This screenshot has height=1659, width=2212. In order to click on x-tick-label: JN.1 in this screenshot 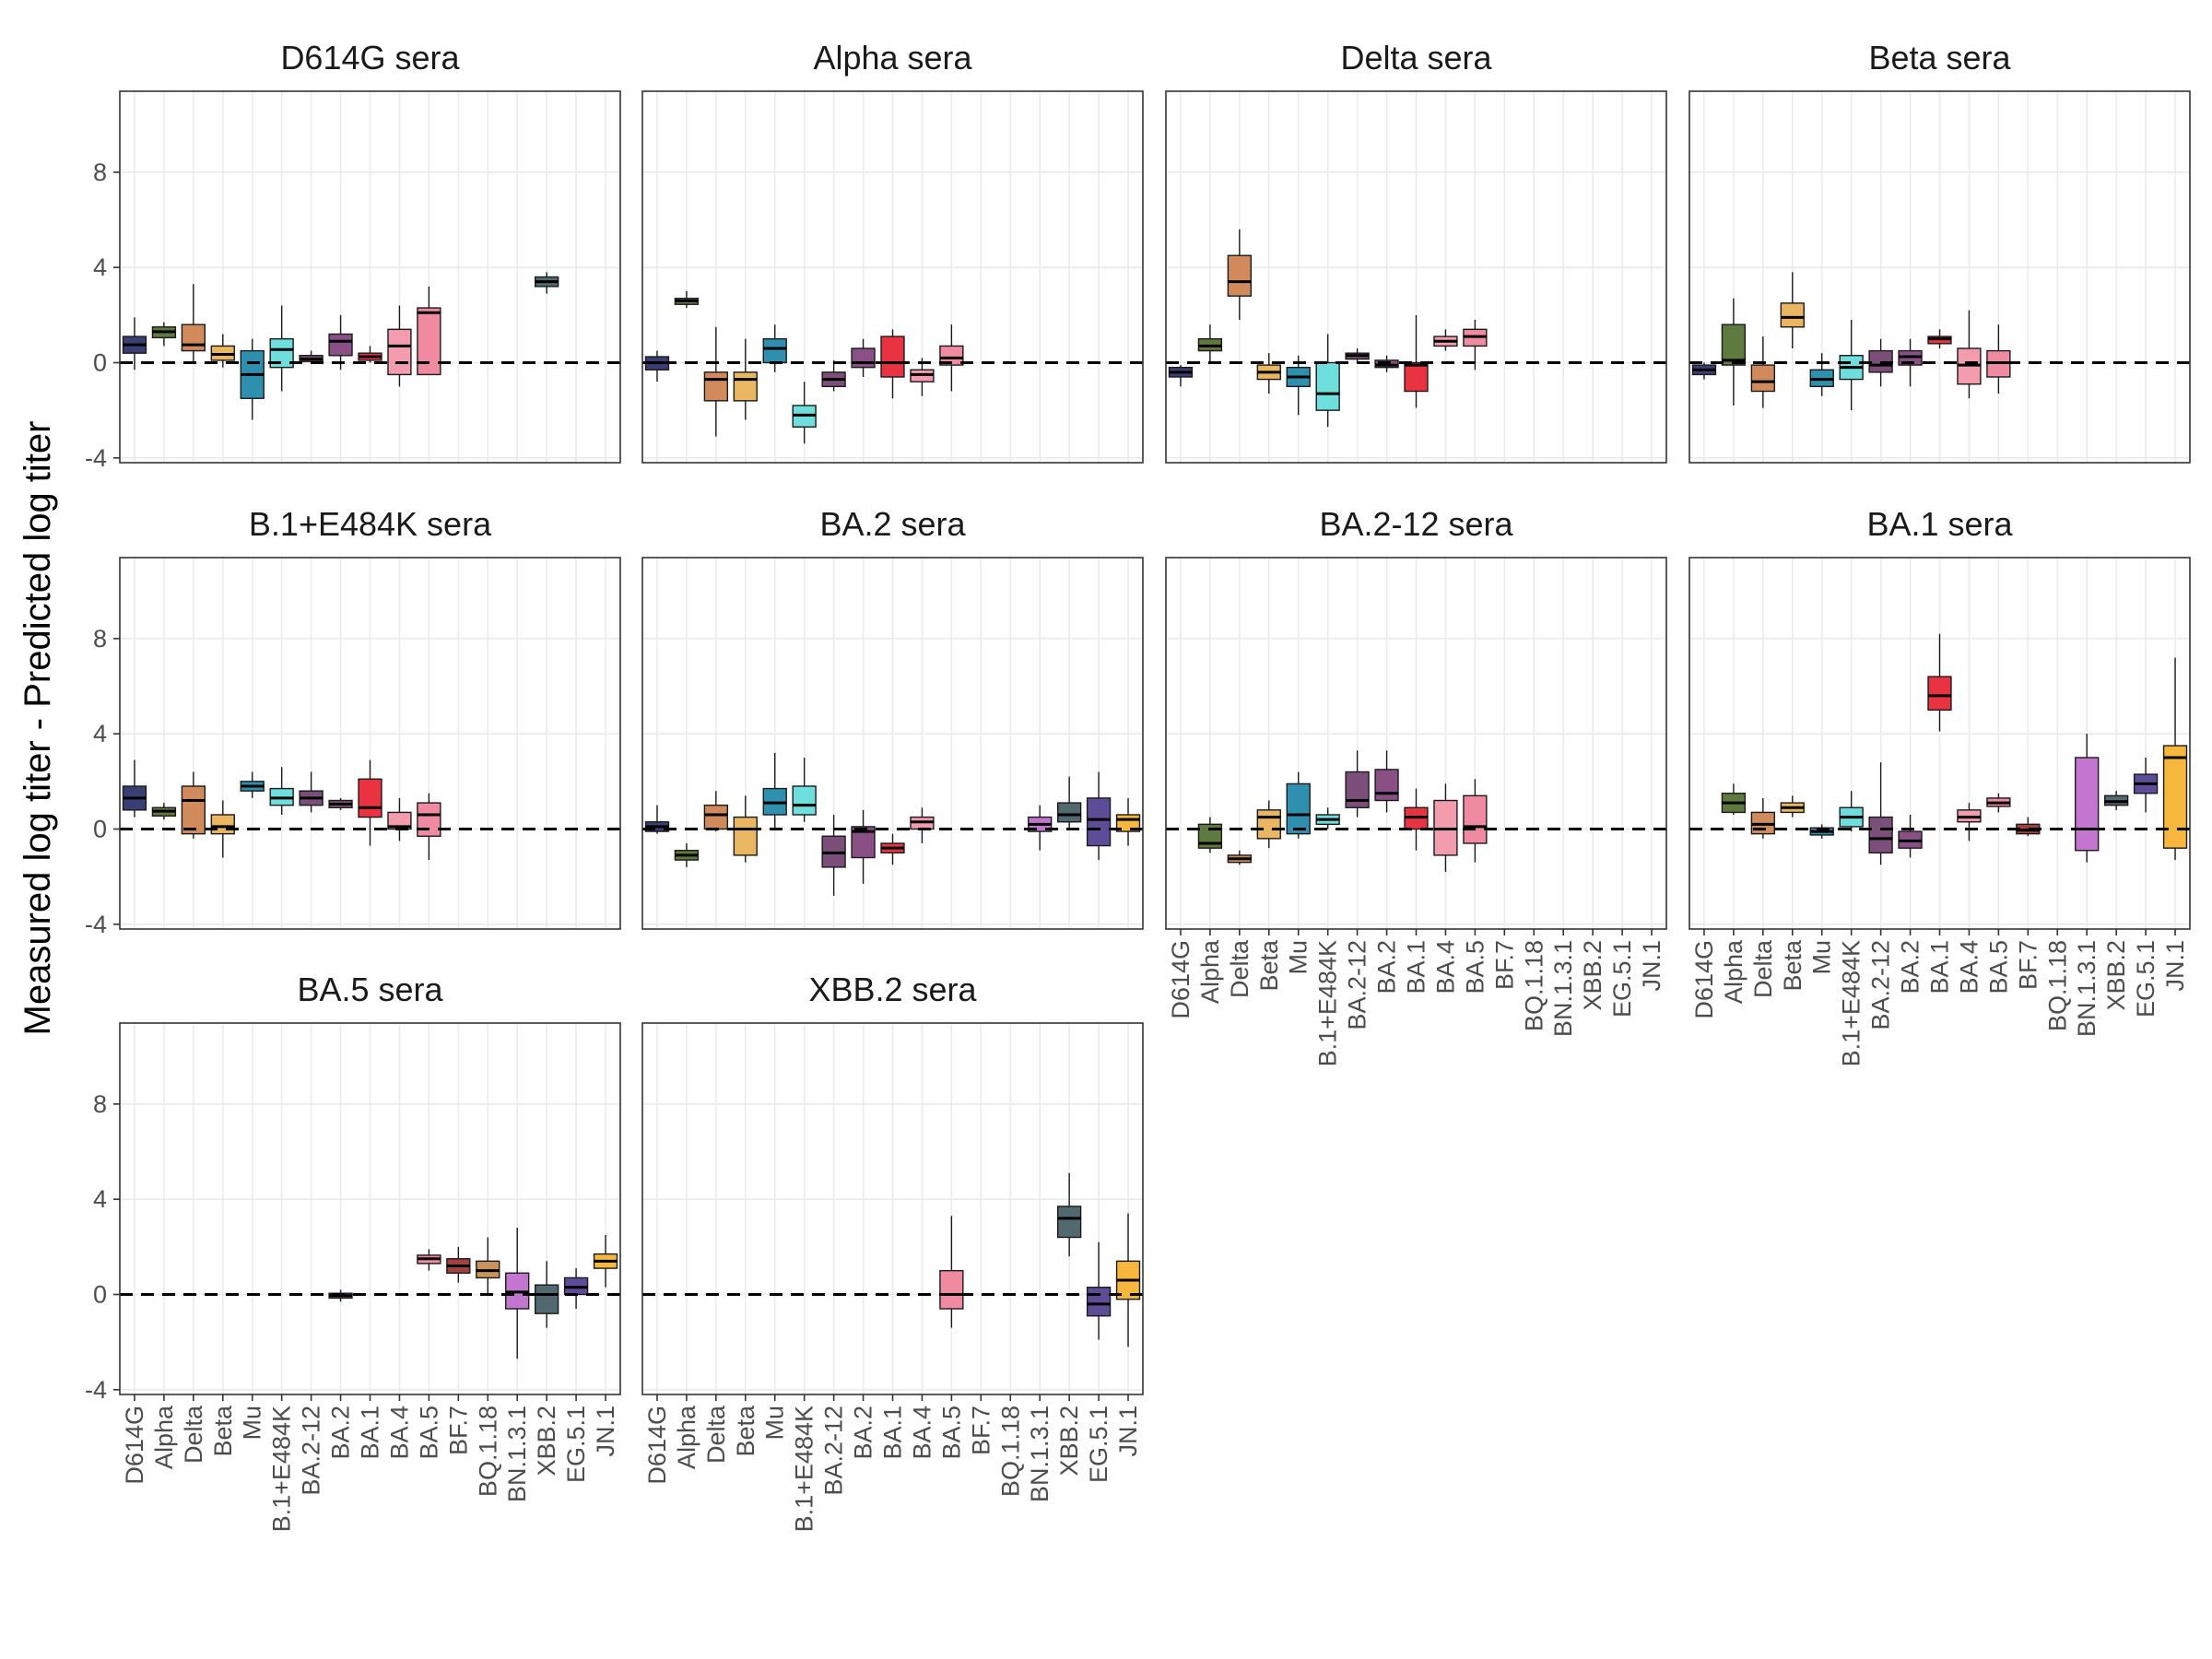, I will do `click(1128, 1431)`.